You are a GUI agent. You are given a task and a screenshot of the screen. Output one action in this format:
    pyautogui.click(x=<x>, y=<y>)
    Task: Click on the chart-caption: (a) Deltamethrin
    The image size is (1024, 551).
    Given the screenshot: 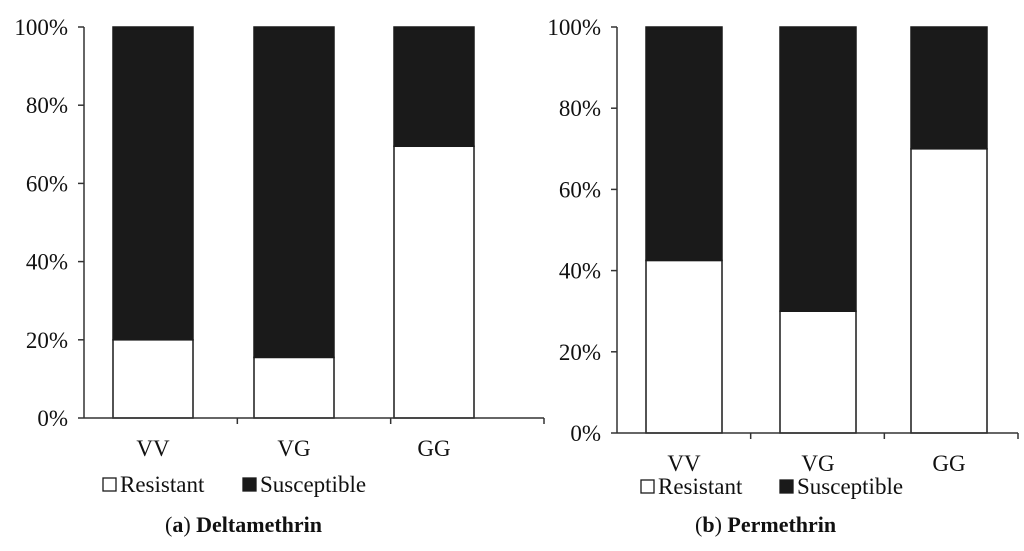 What is the action you would take?
    pyautogui.click(x=243, y=524)
    